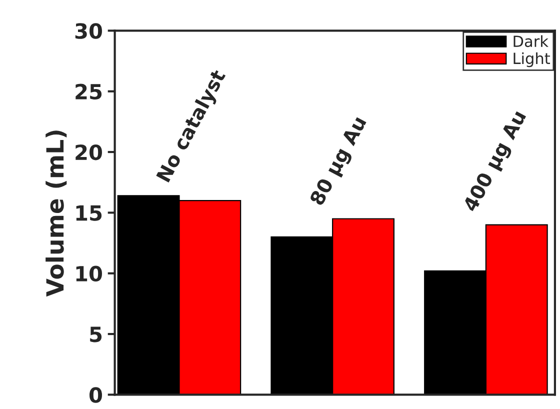 The height and width of the screenshot is (409, 560). I want to click on y-tick-label: 20, so click(89, 152).